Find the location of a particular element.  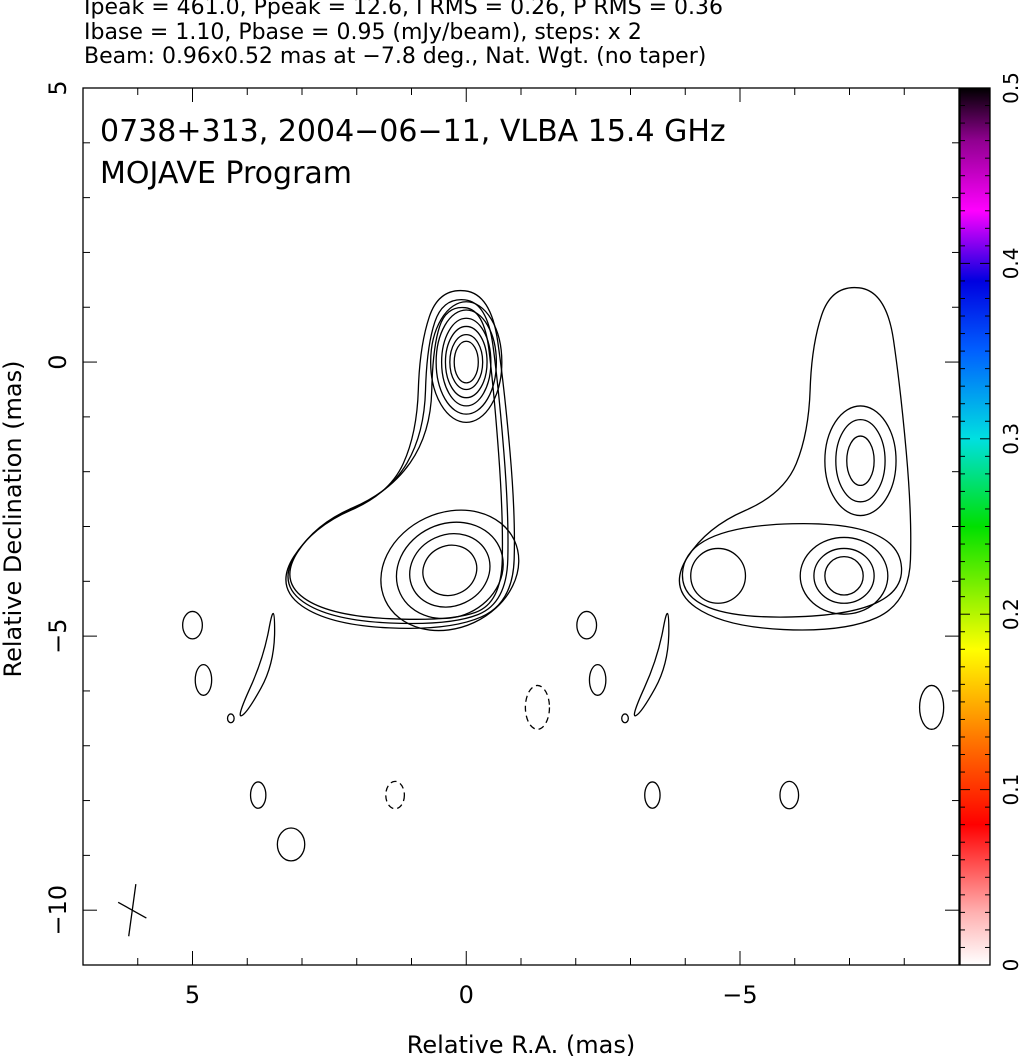

colorbar-tick-label: 0.5 is located at coordinates (1010, 88).